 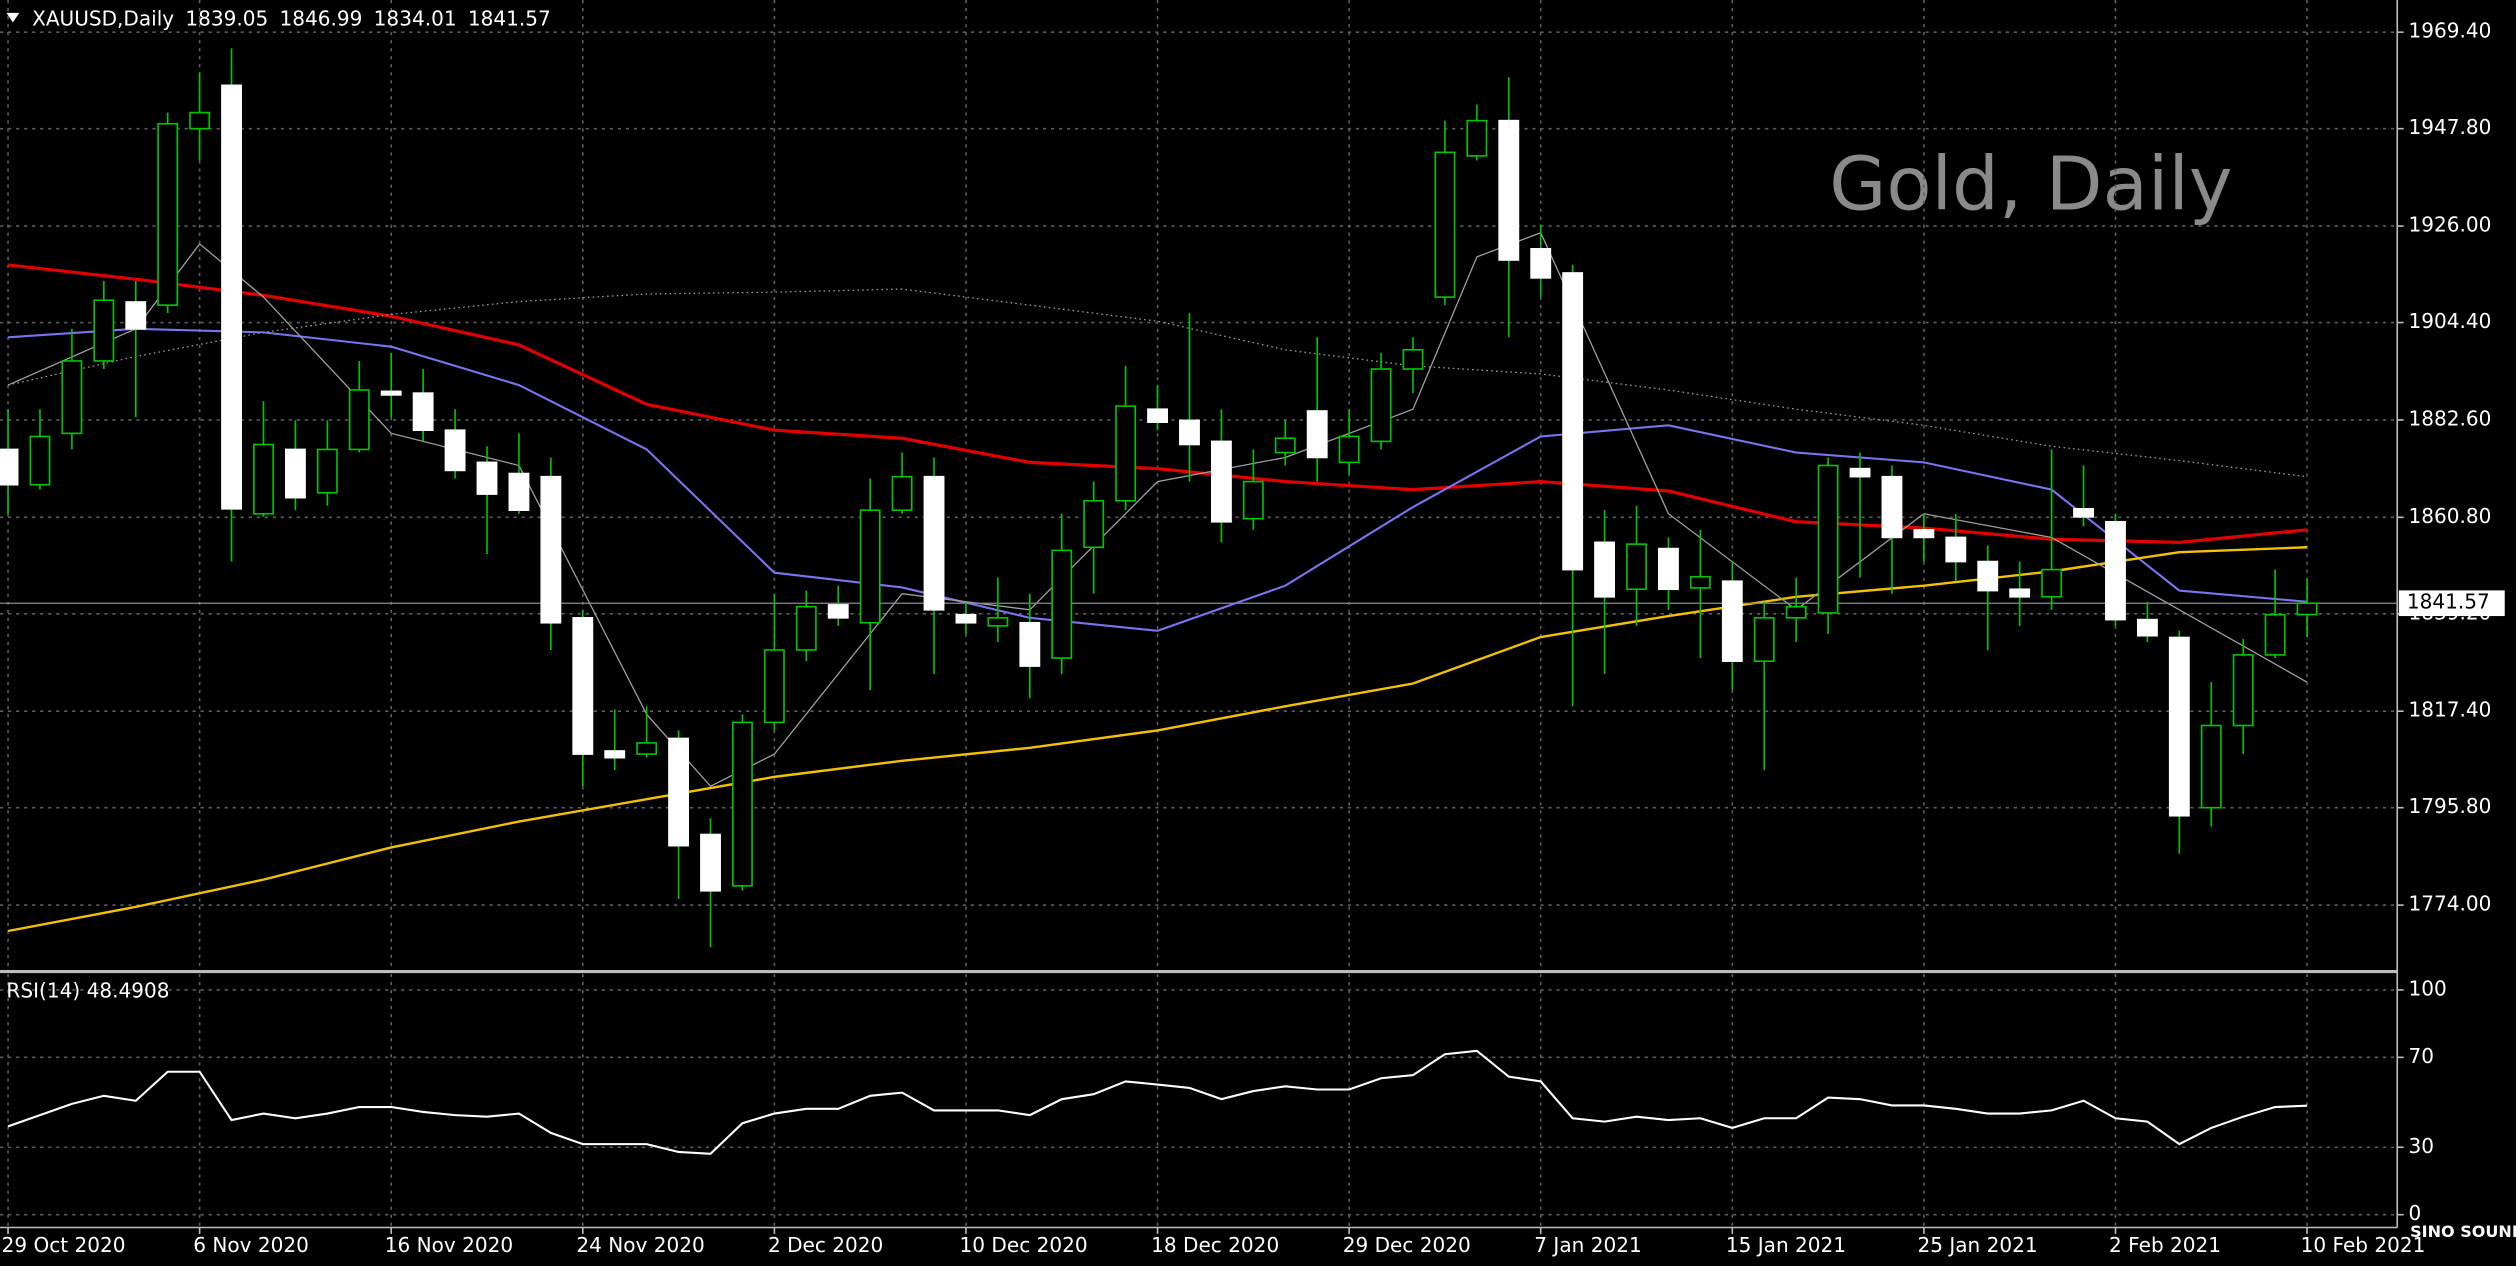 I want to click on indicator-name: RSI(14), so click(x=43, y=990).